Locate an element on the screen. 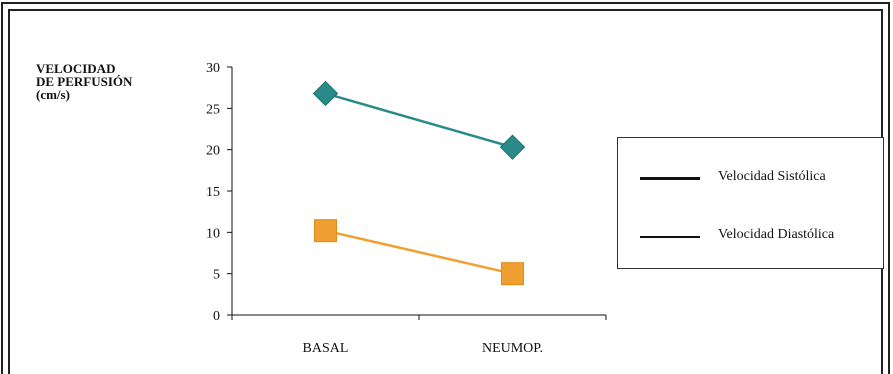 This screenshot has height=374, width=893. legend-label-sistolica: Velocidad Sistólica is located at coordinates (772, 176).